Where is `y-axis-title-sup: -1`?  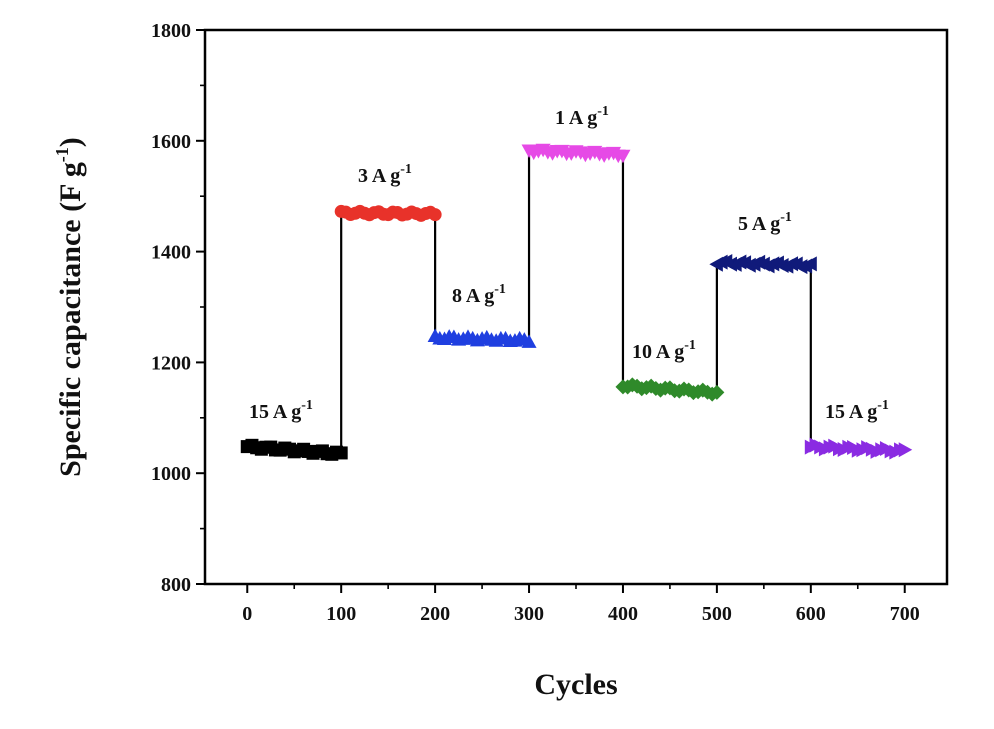
y-axis-title-sup: -1 is located at coordinates (62, 154).